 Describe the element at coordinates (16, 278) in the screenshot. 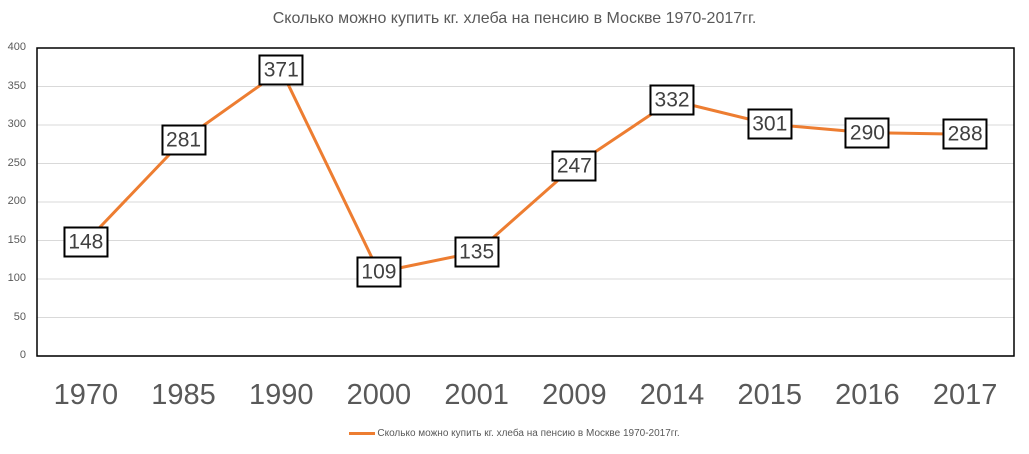

I see `y-tick-label: 100` at that location.